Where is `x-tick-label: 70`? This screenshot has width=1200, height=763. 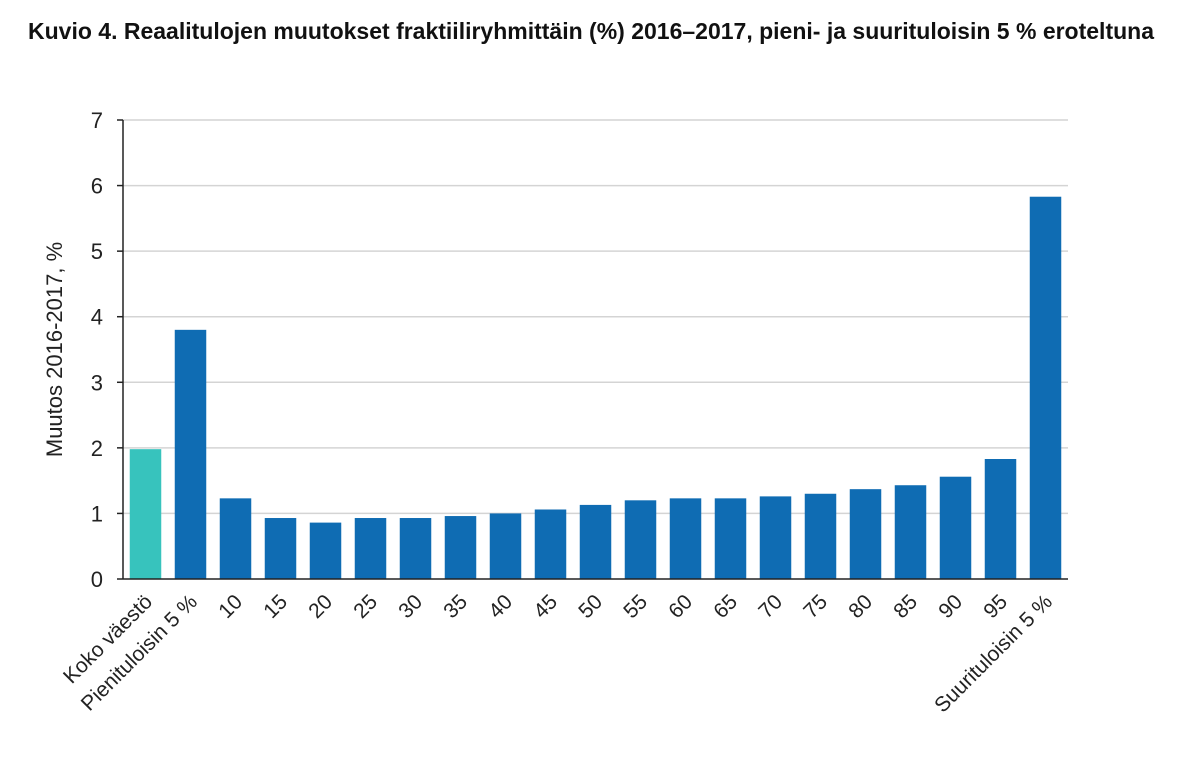 x-tick-label: 70 is located at coordinates (770, 606).